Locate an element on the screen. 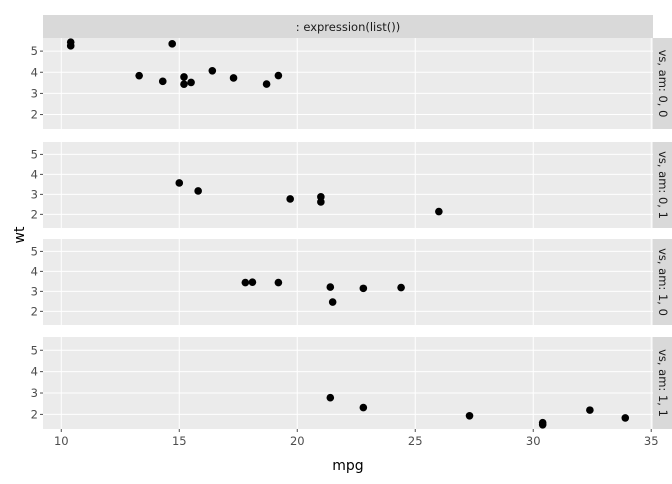 This screenshot has width=672, height=484. x-tick-label: 10 is located at coordinates (61, 441).